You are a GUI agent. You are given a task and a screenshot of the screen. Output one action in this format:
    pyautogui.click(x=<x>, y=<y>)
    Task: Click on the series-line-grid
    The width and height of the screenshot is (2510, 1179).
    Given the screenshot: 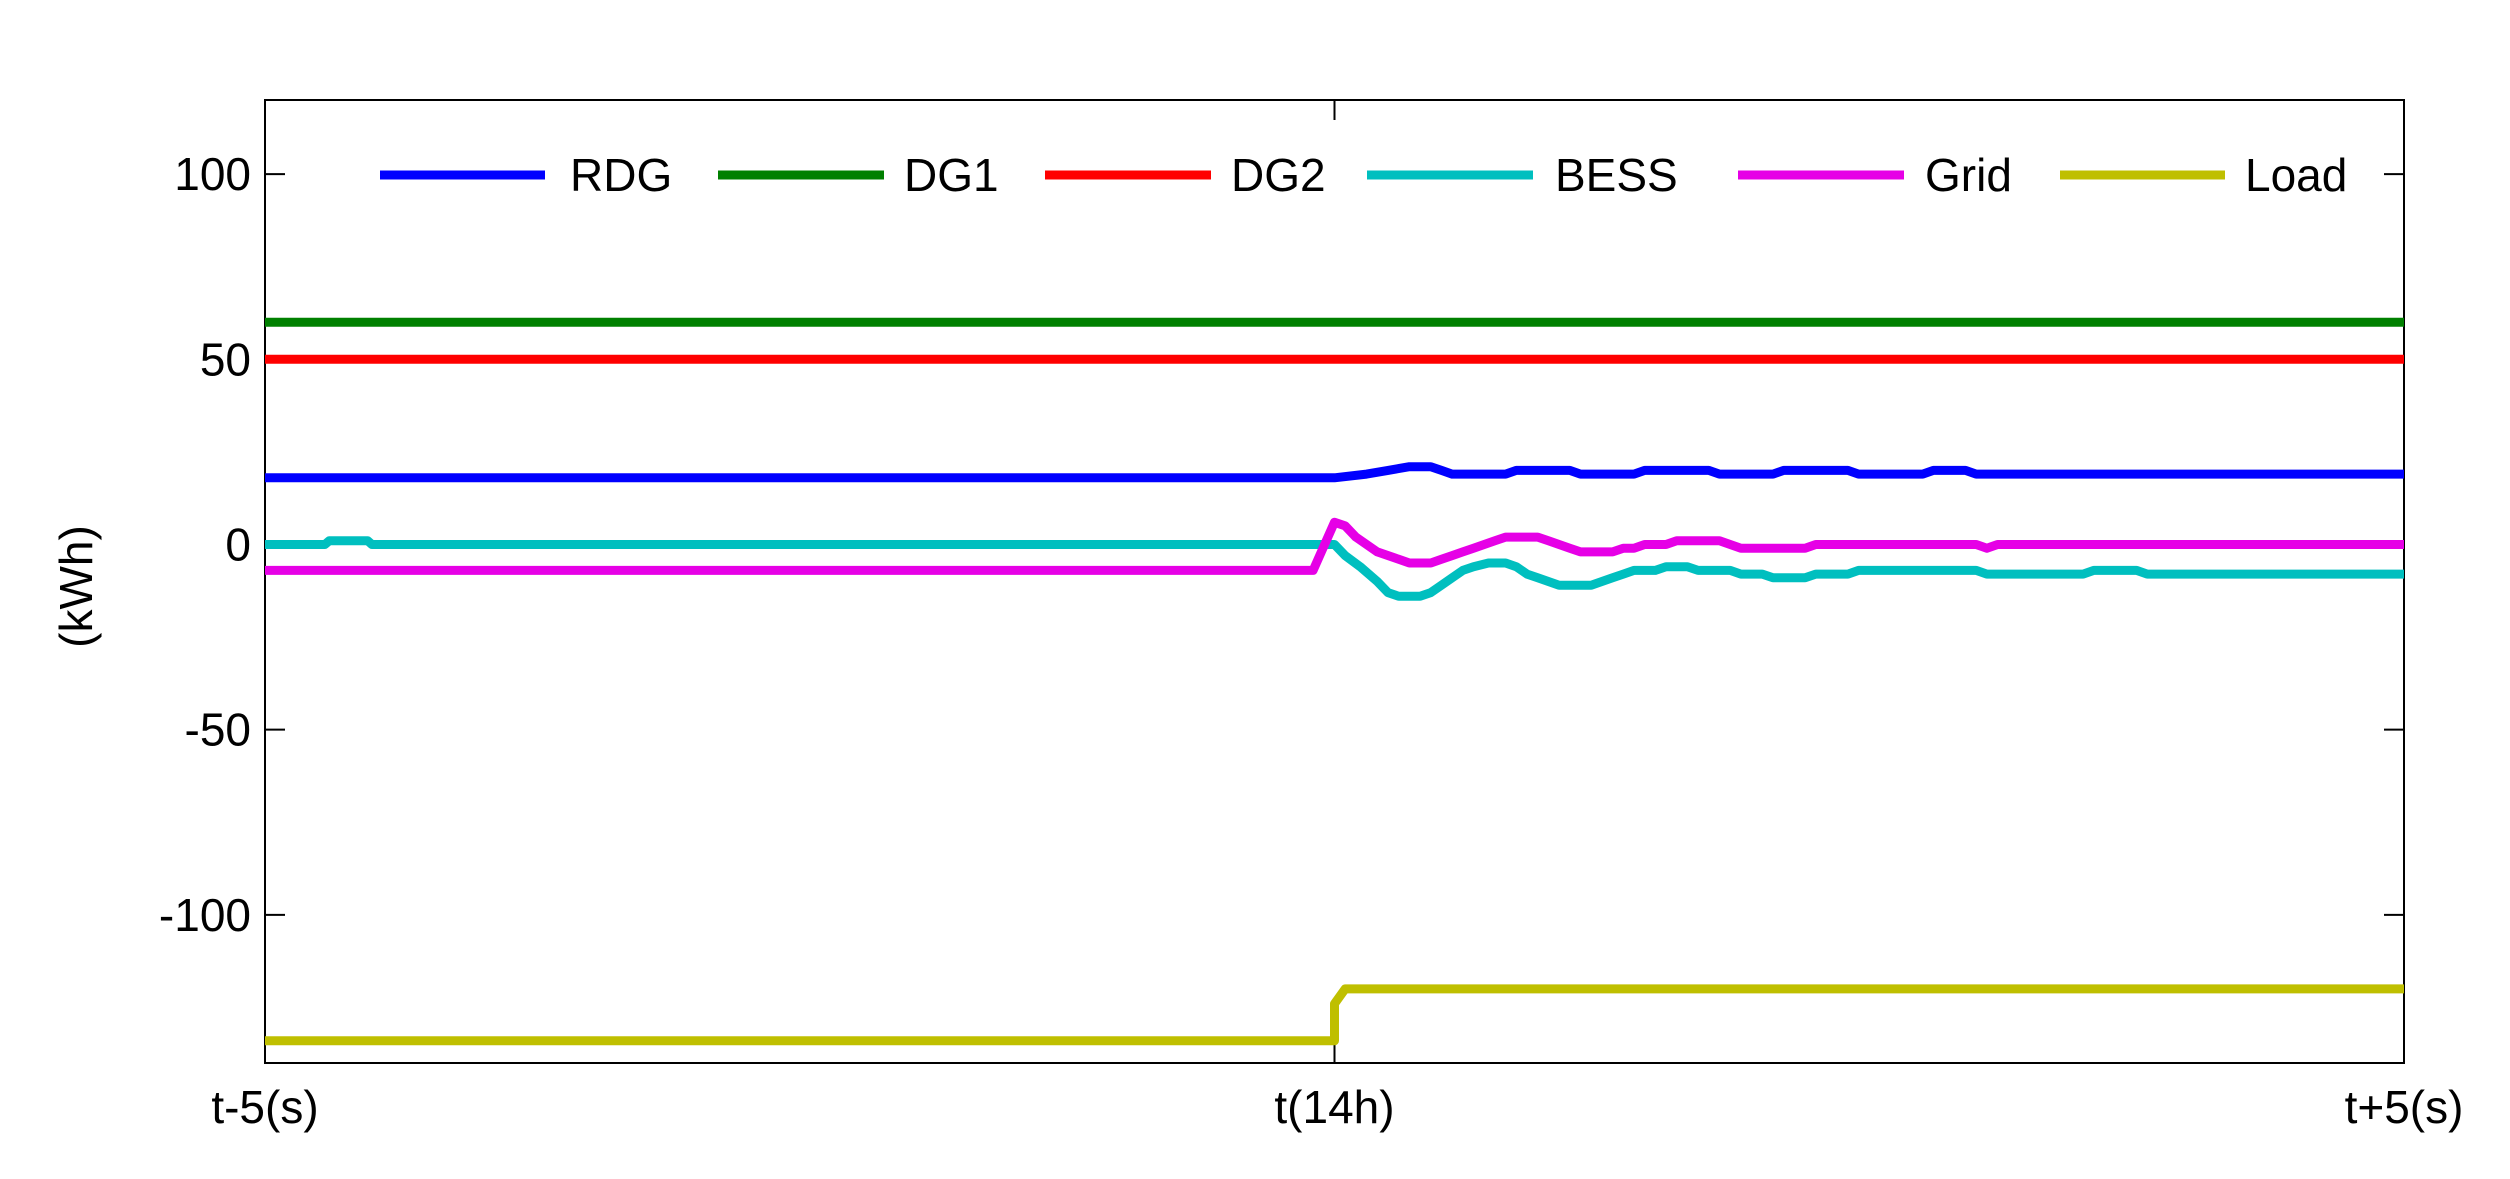 What is the action you would take?
    pyautogui.click(x=1334, y=546)
    